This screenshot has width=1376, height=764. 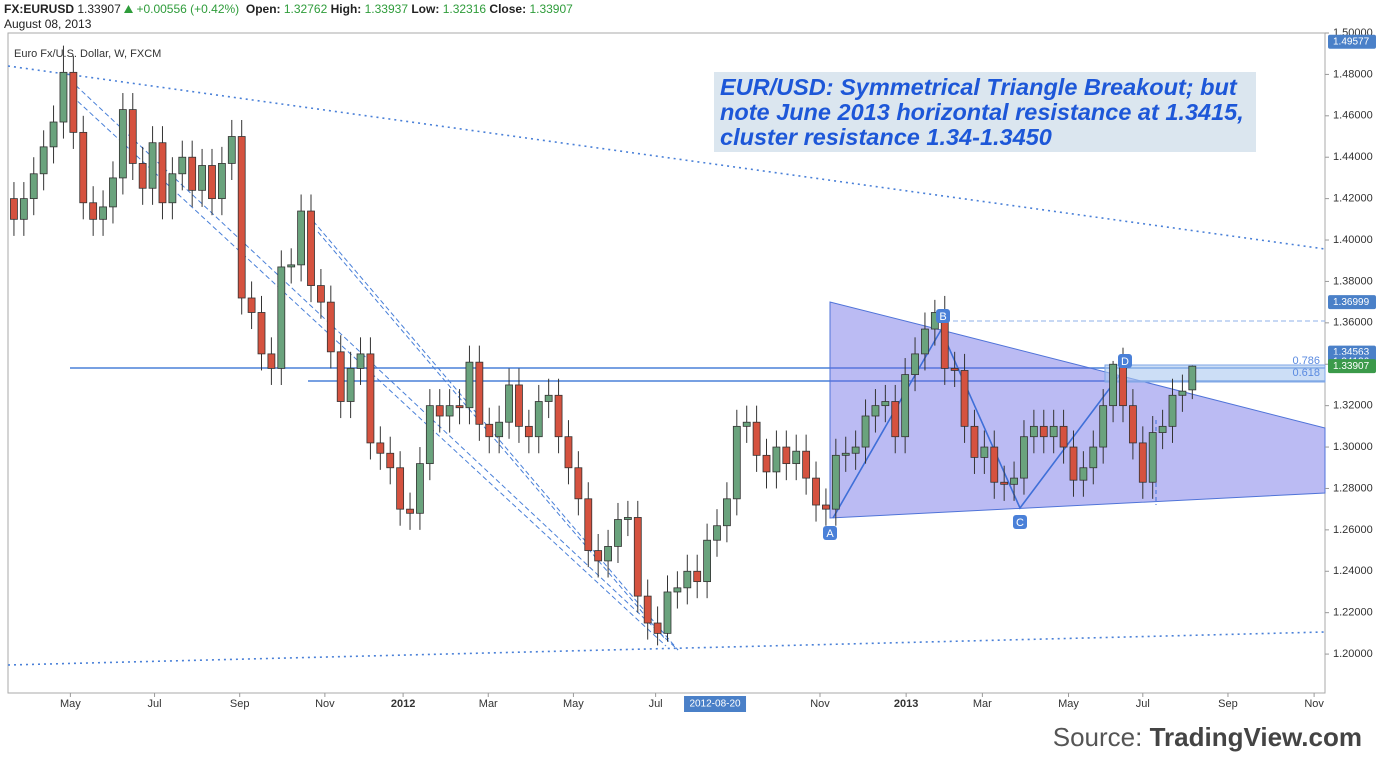 What do you see at coordinates (305, 9) in the screenshot?
I see `open-value: 1.32762` at bounding box center [305, 9].